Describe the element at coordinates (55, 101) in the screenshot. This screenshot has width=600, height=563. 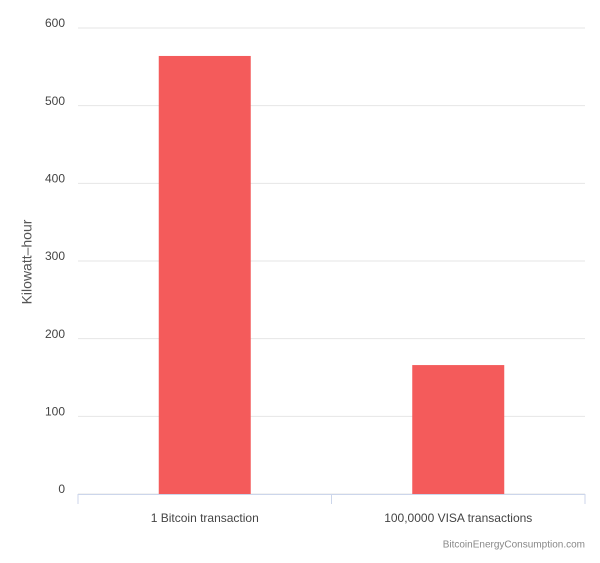
I see `y-tick-label: 500` at that location.